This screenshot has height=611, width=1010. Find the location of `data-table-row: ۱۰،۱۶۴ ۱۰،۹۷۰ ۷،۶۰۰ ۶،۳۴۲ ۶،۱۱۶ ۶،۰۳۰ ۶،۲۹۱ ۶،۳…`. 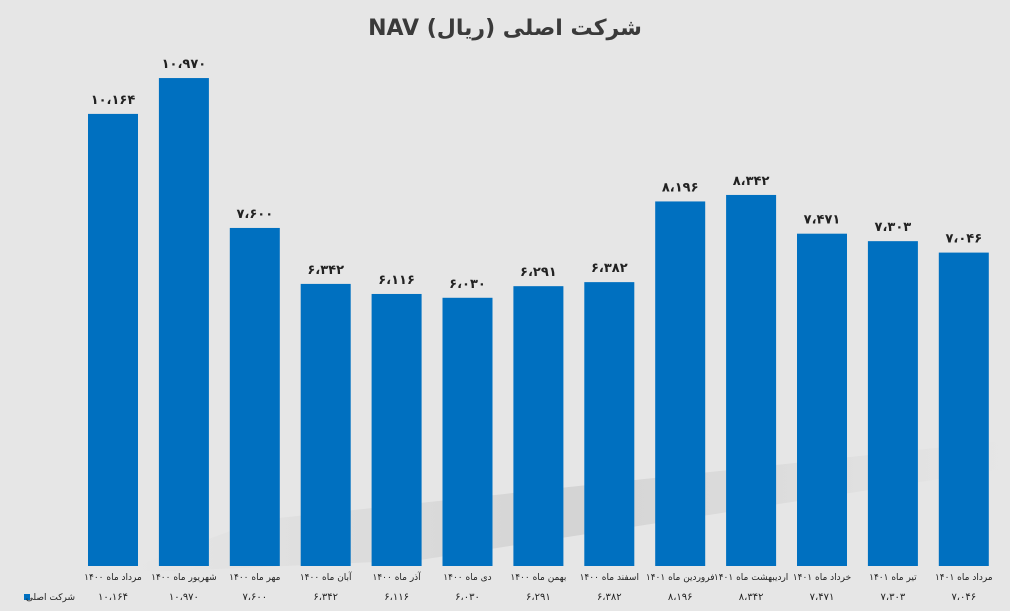

data-table-row: ۱۰،۱۶۴ ۱۰،۹۷۰ ۷،۶۰۰ ۶،۳۴۲ ۶،۱۱۶ ۶،۰۳۰ ۶،۲۹۱ ۶،۳… is located at coordinates (537, 597).